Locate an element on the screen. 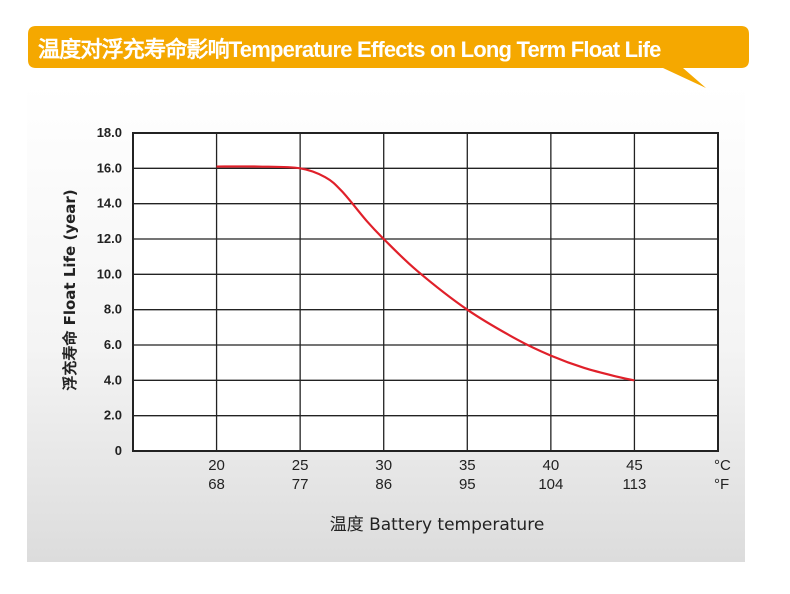  y-axis-label: 浮充寿命 Float Life (year) is located at coordinates (70, 289).